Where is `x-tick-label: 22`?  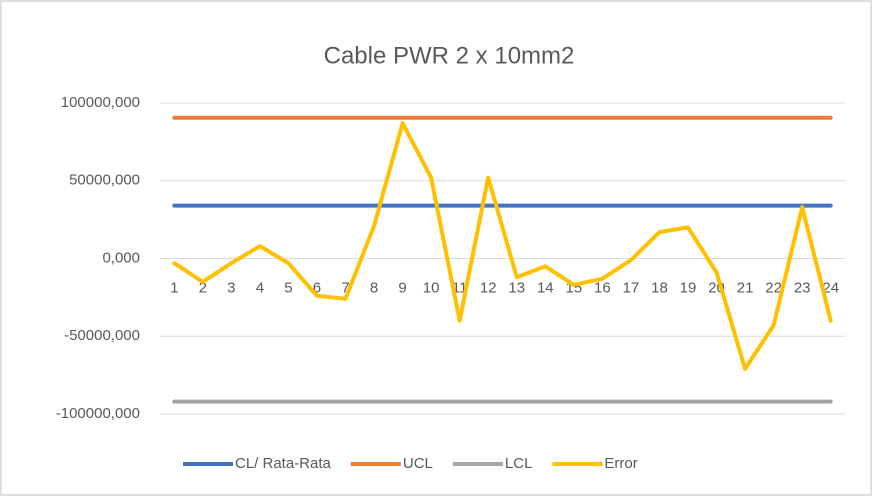 x-tick-label: 22 is located at coordinates (773, 287).